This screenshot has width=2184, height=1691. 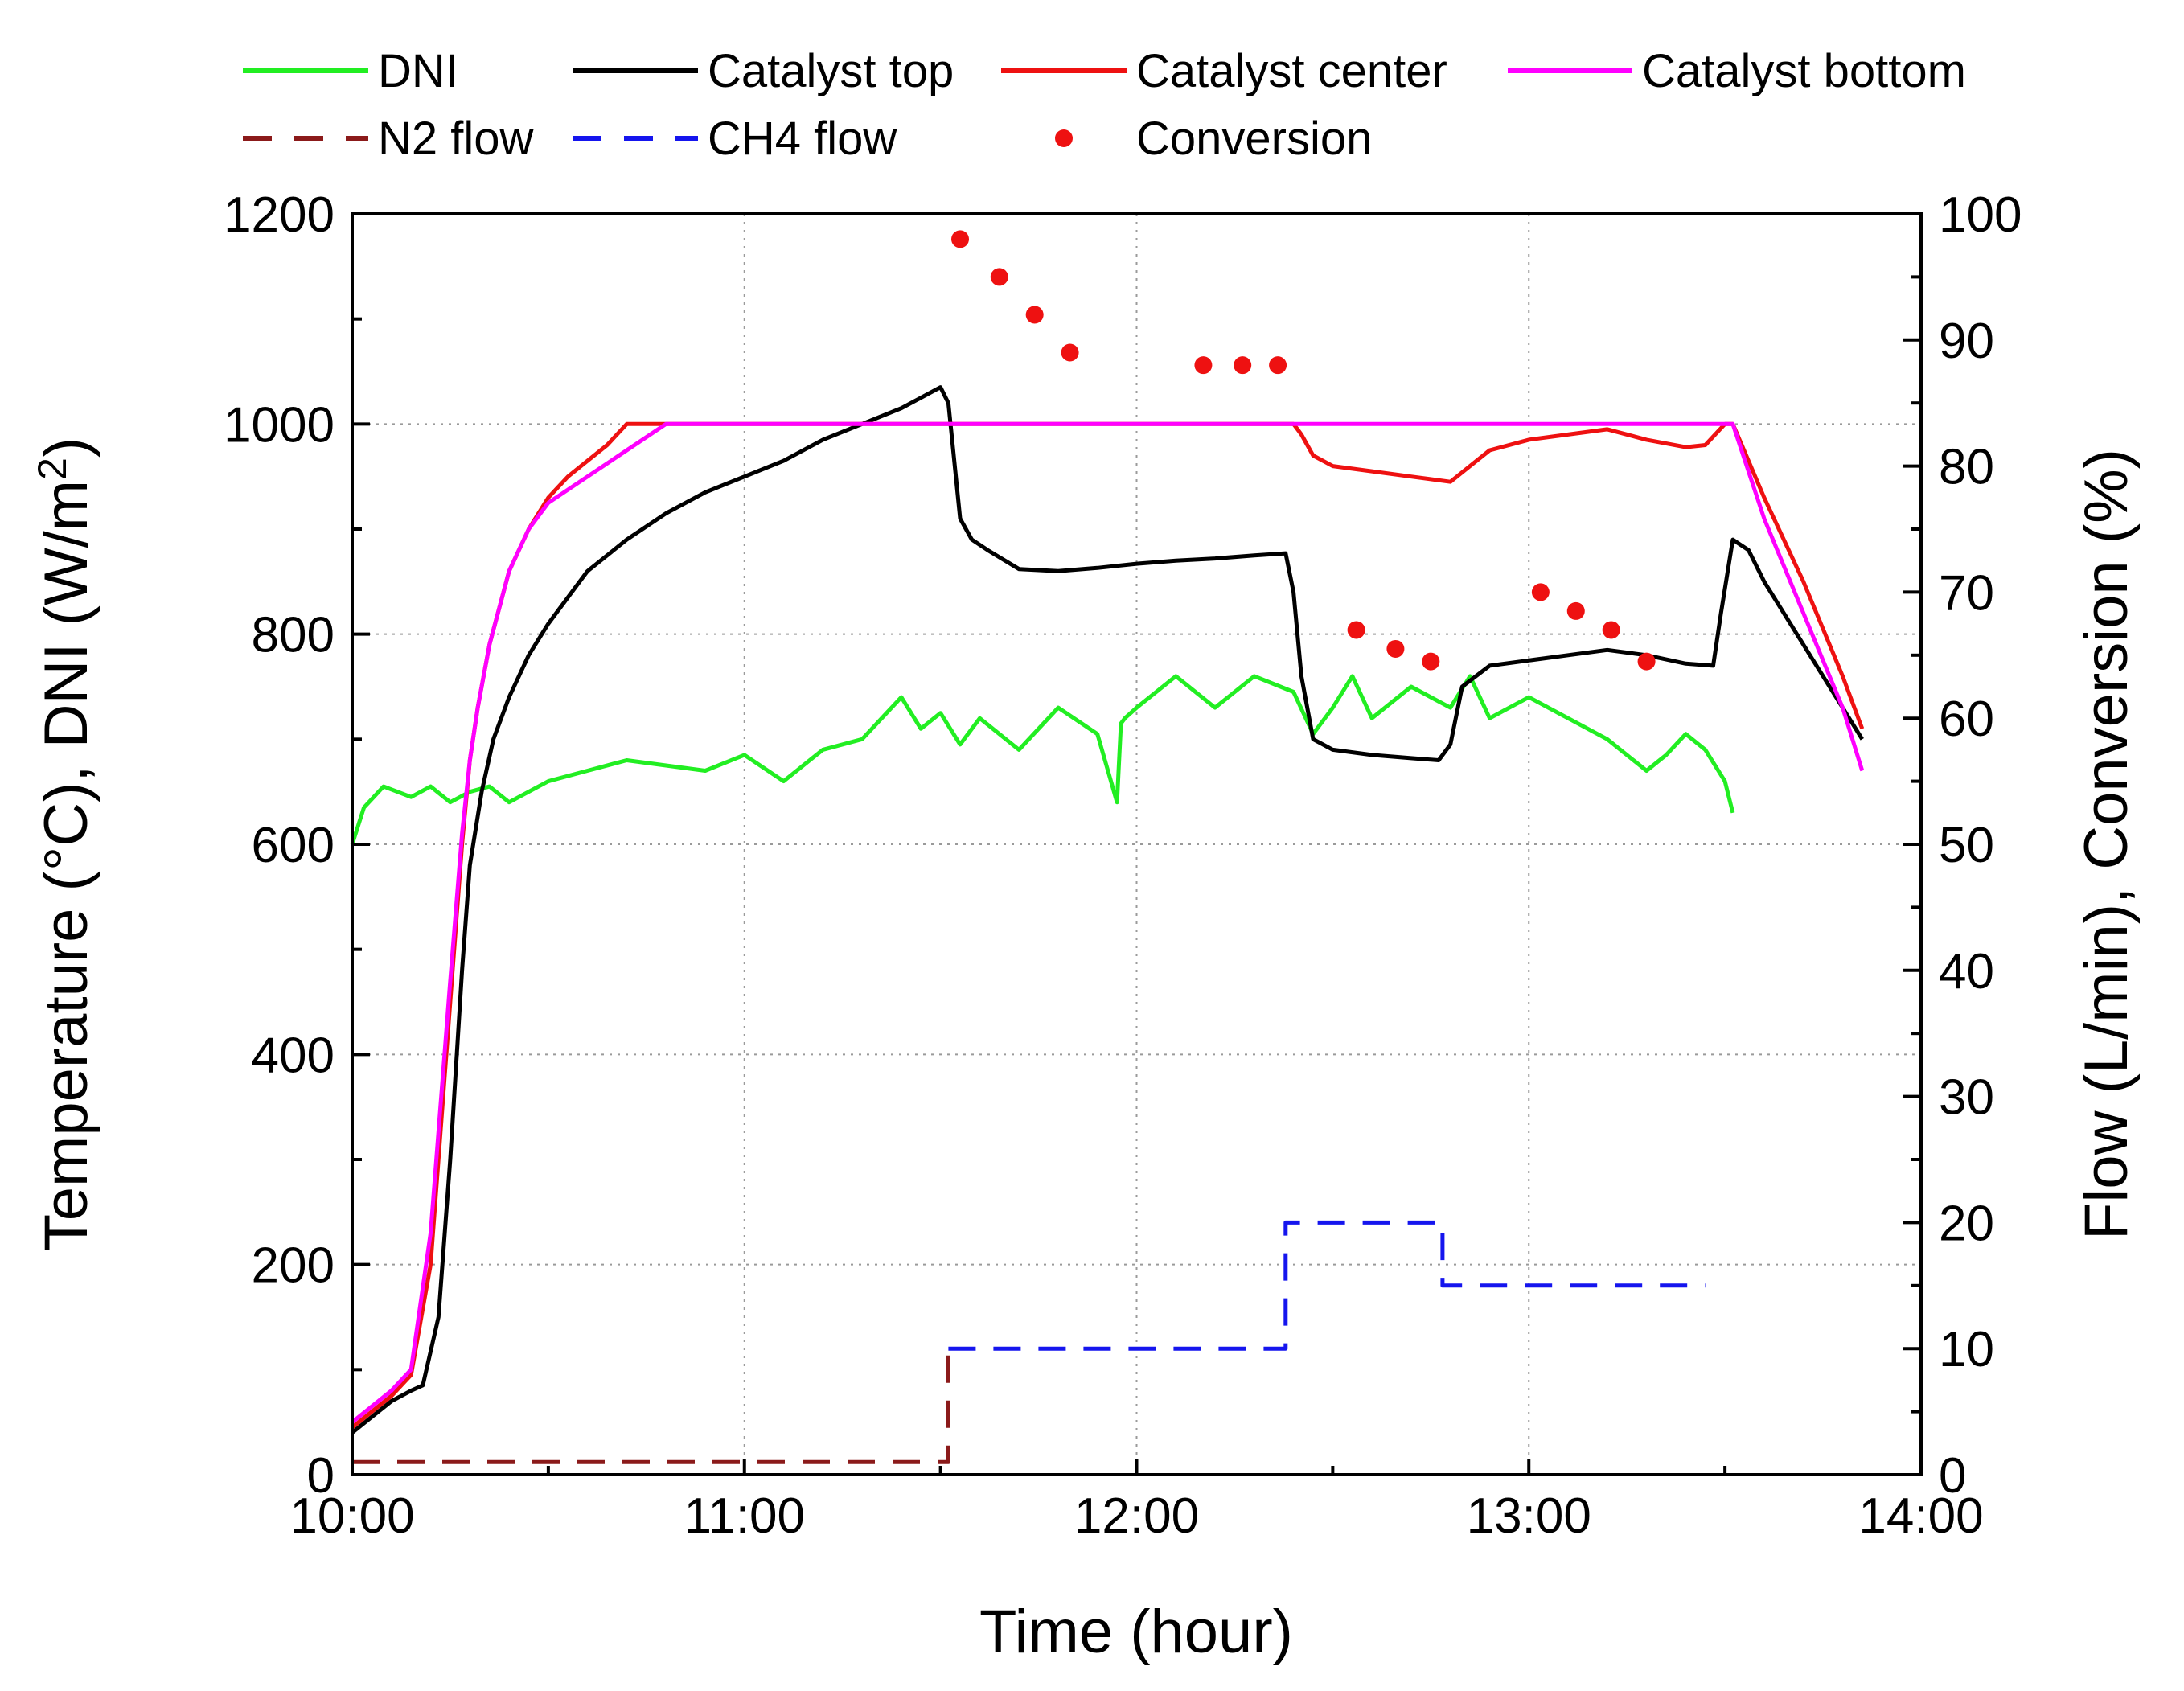 I want to click on y-right-tick-label: 30, so click(x=1967, y=1098).